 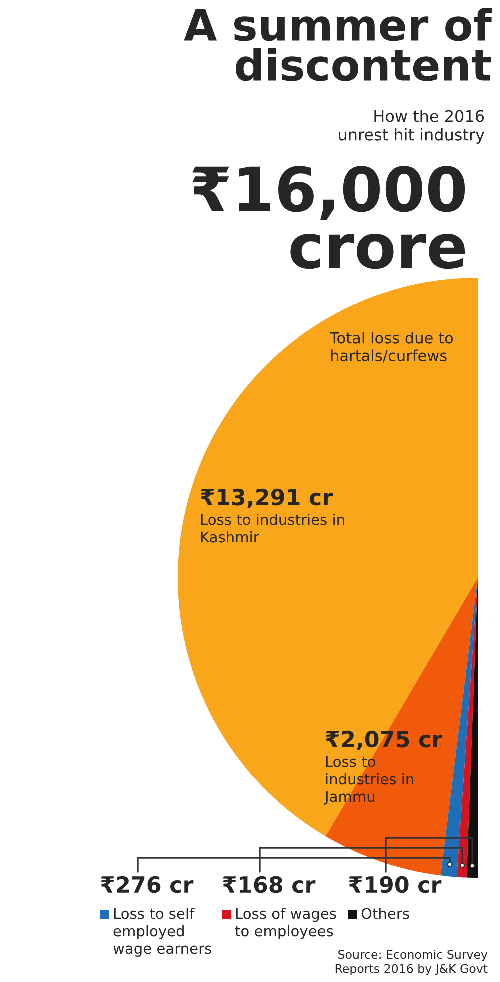 I want to click on legend-label: Loss of wages to employees, so click(x=285, y=924).